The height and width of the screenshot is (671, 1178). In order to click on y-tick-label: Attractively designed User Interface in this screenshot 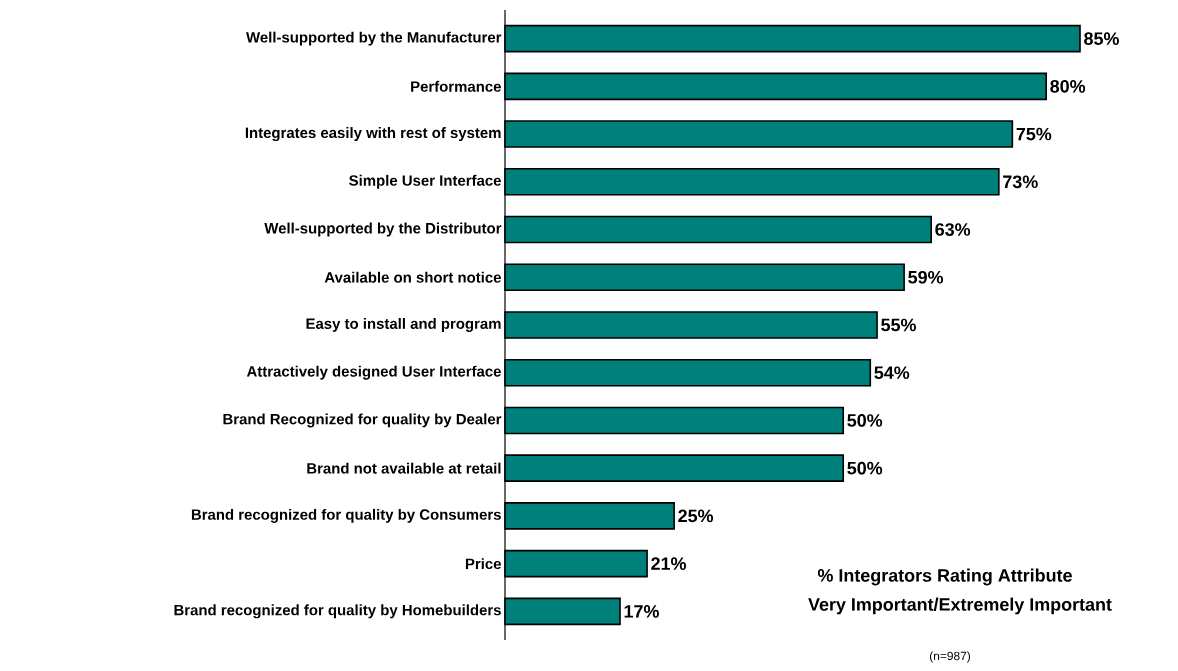, I will do `click(373, 372)`.